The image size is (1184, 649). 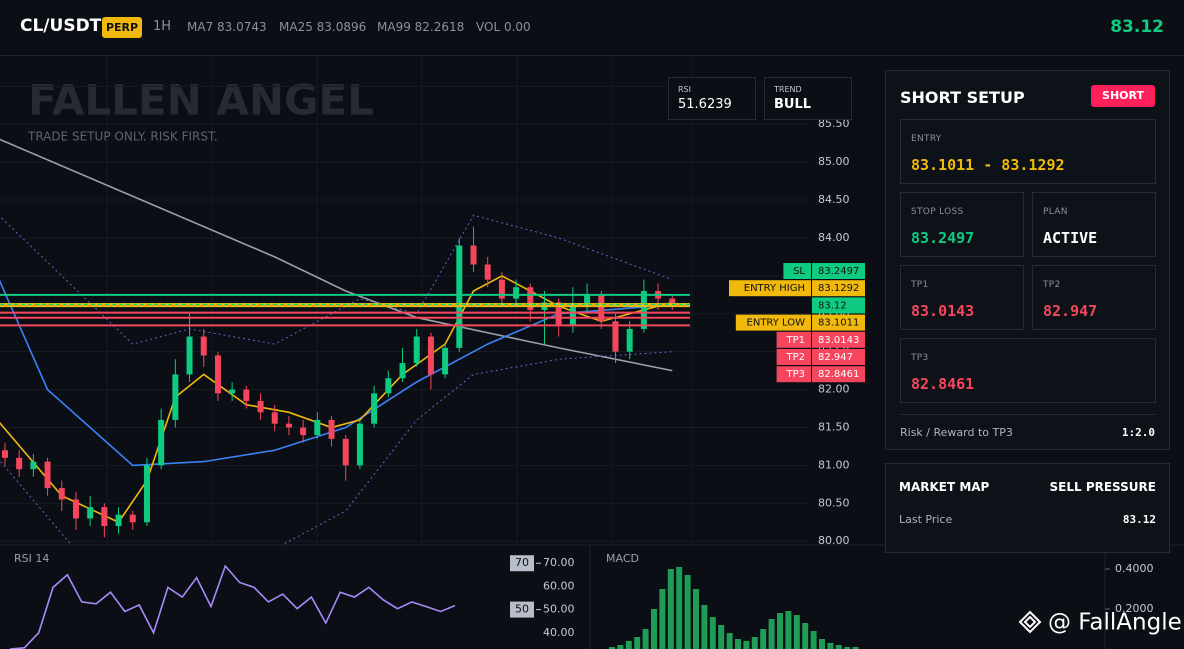 I want to click on header, so click(x=592, y=28).